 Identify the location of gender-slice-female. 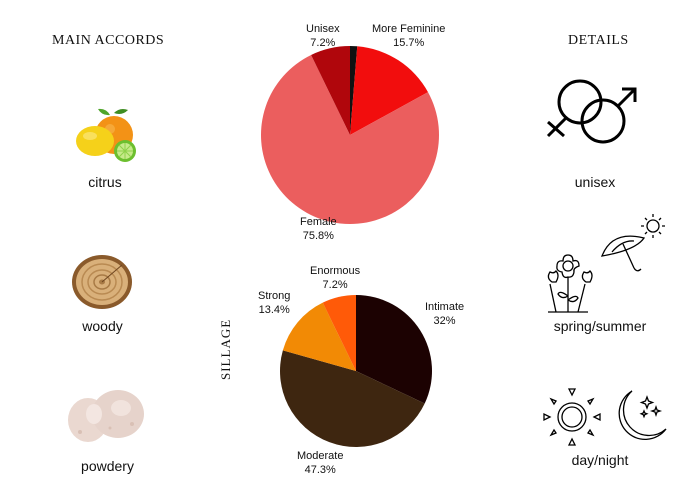
(350, 139).